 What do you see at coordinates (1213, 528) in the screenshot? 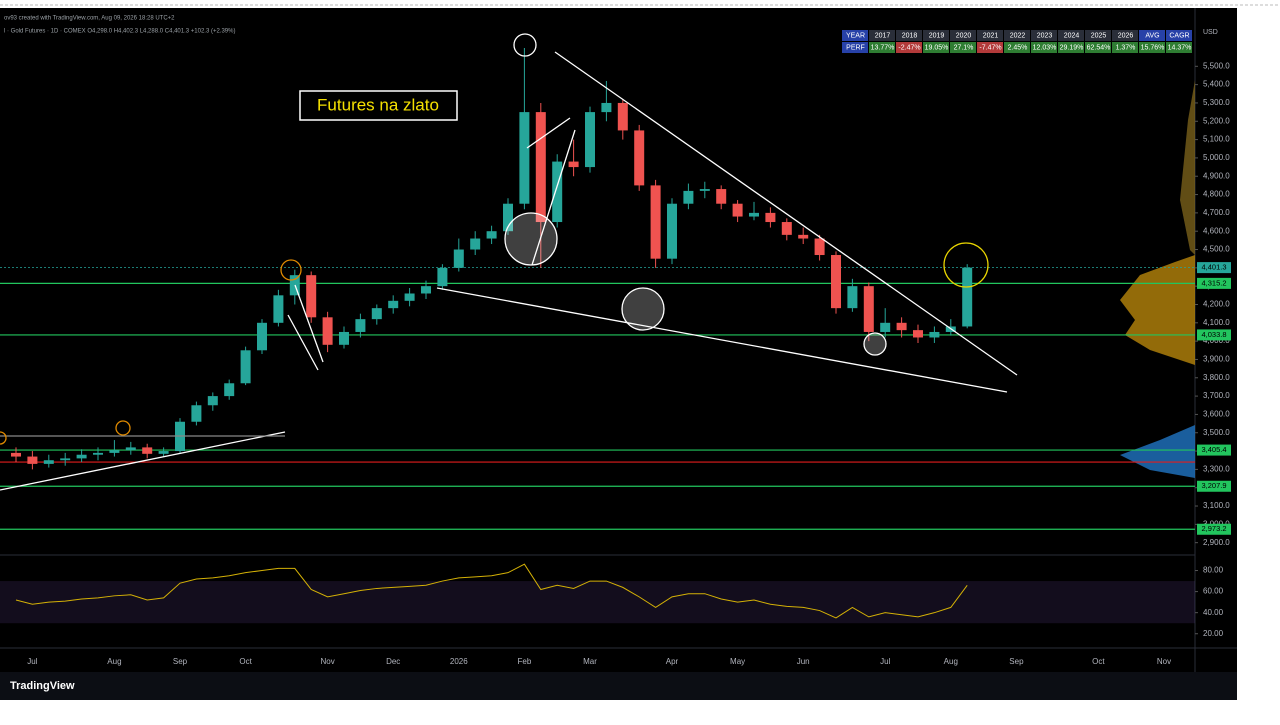
I see `level-label: 2,973.2` at bounding box center [1213, 528].